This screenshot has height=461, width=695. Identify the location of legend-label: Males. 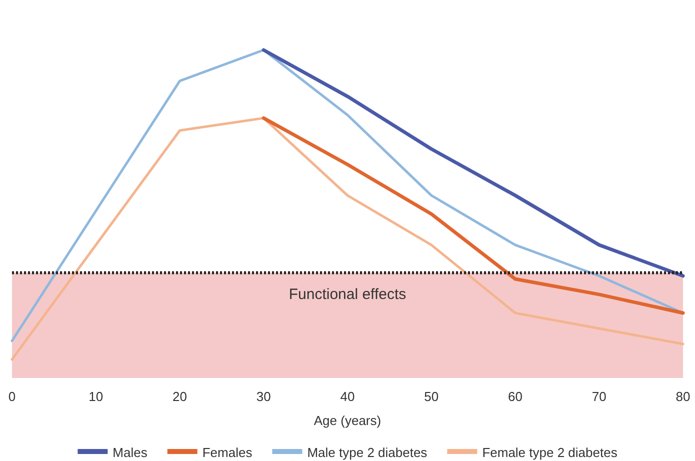
(130, 452).